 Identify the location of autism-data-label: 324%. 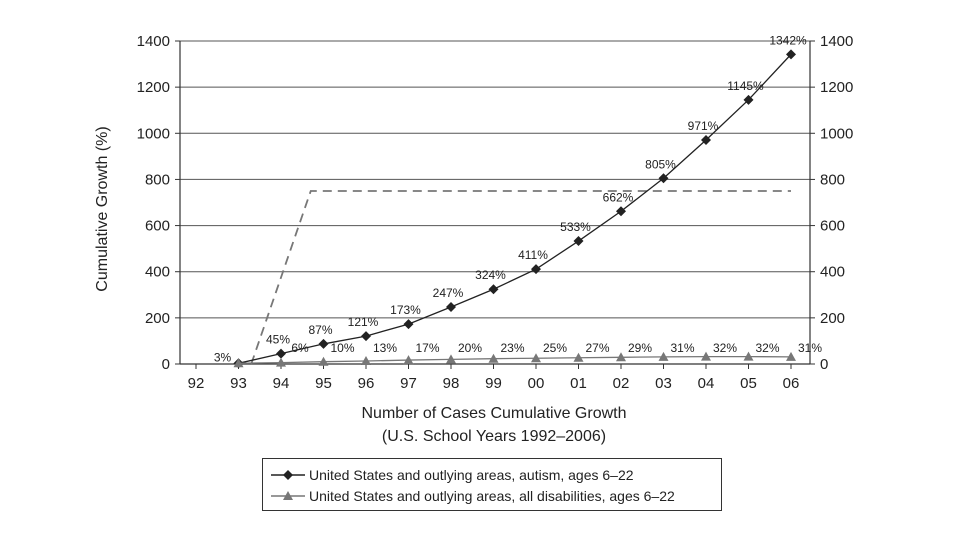
(490, 275).